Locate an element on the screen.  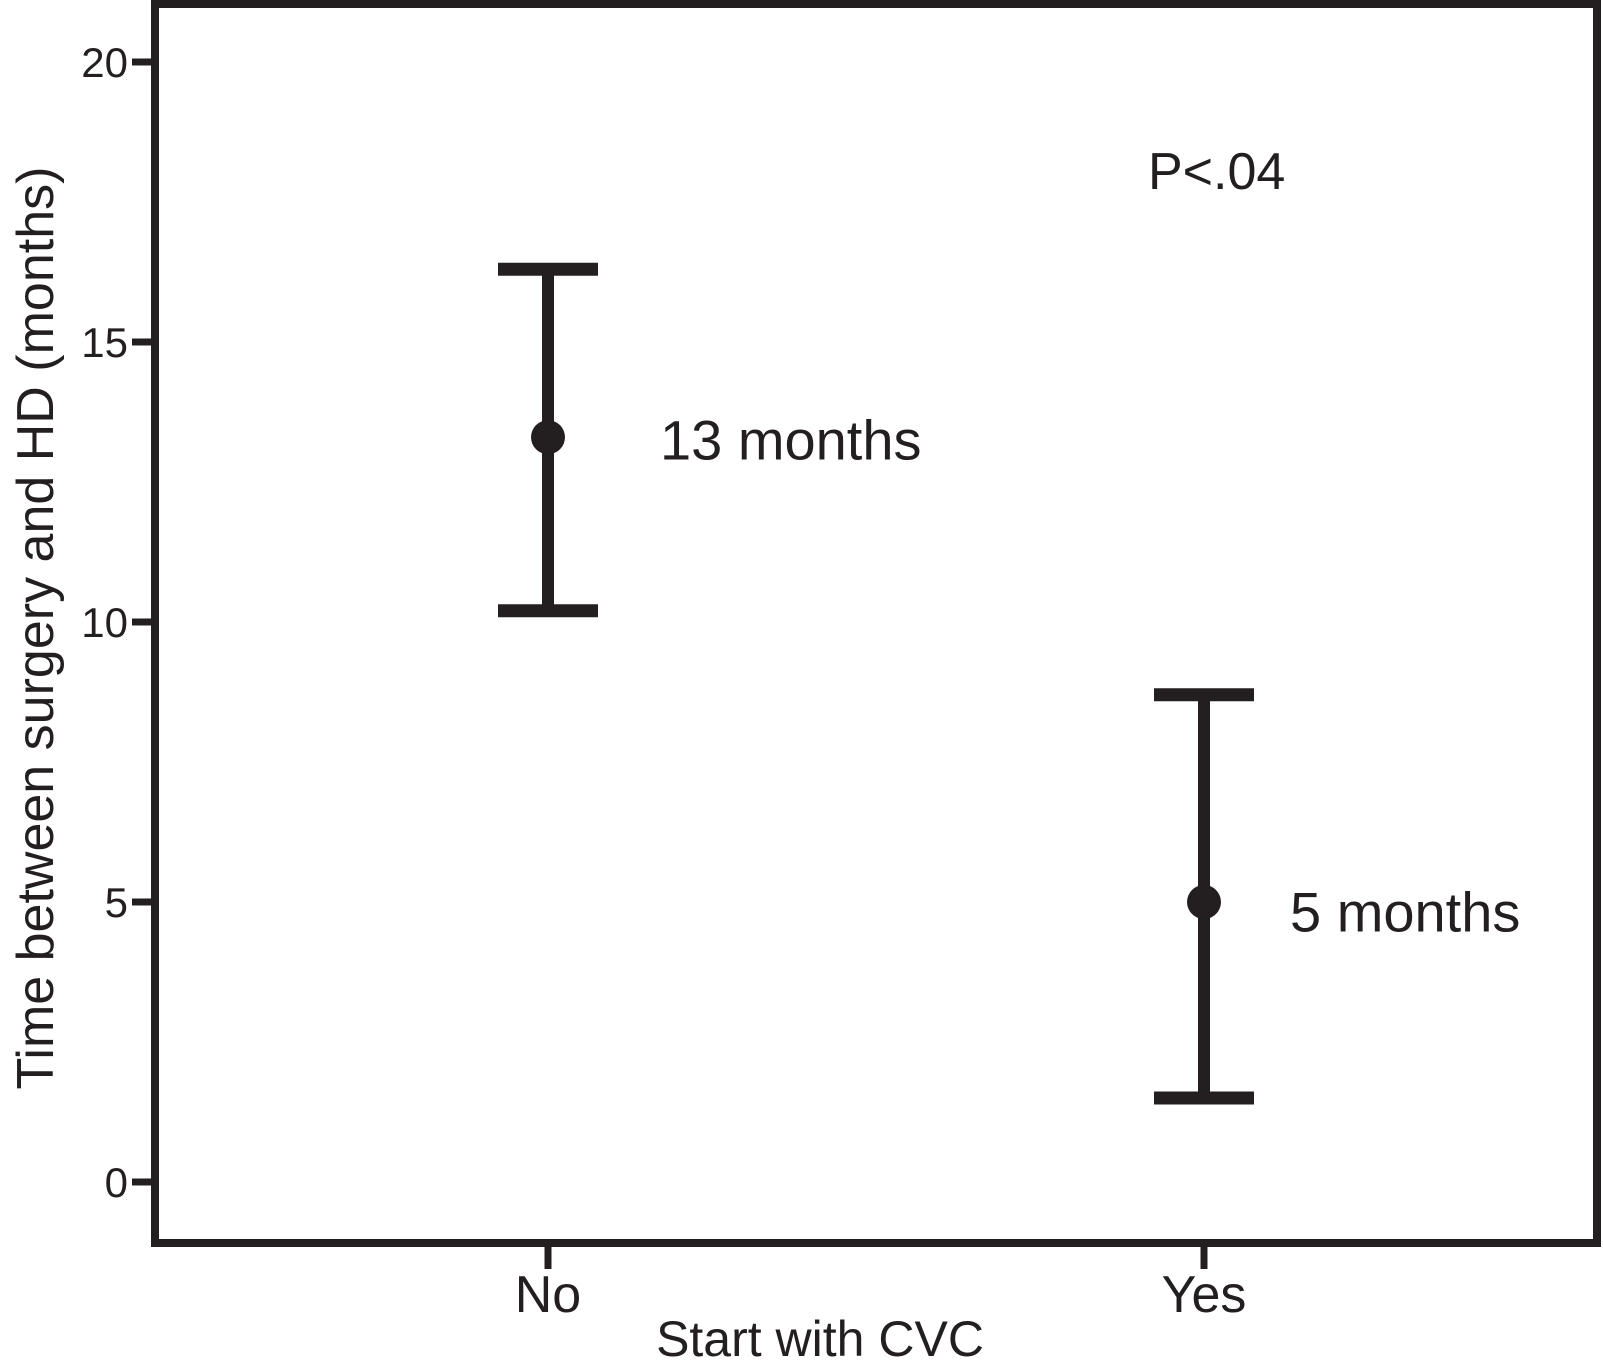
y-tick-label: 20 is located at coordinates (104, 62).